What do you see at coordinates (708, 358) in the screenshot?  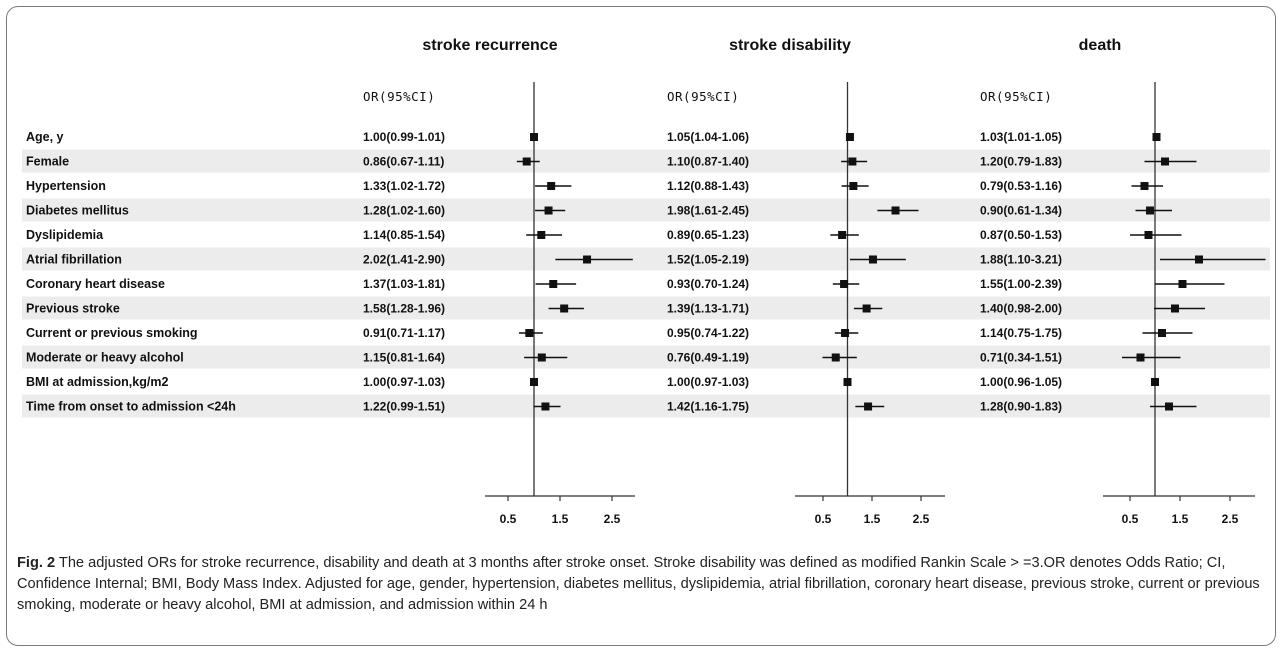 I see `or-value: 0.76(0.49-1.19)` at bounding box center [708, 358].